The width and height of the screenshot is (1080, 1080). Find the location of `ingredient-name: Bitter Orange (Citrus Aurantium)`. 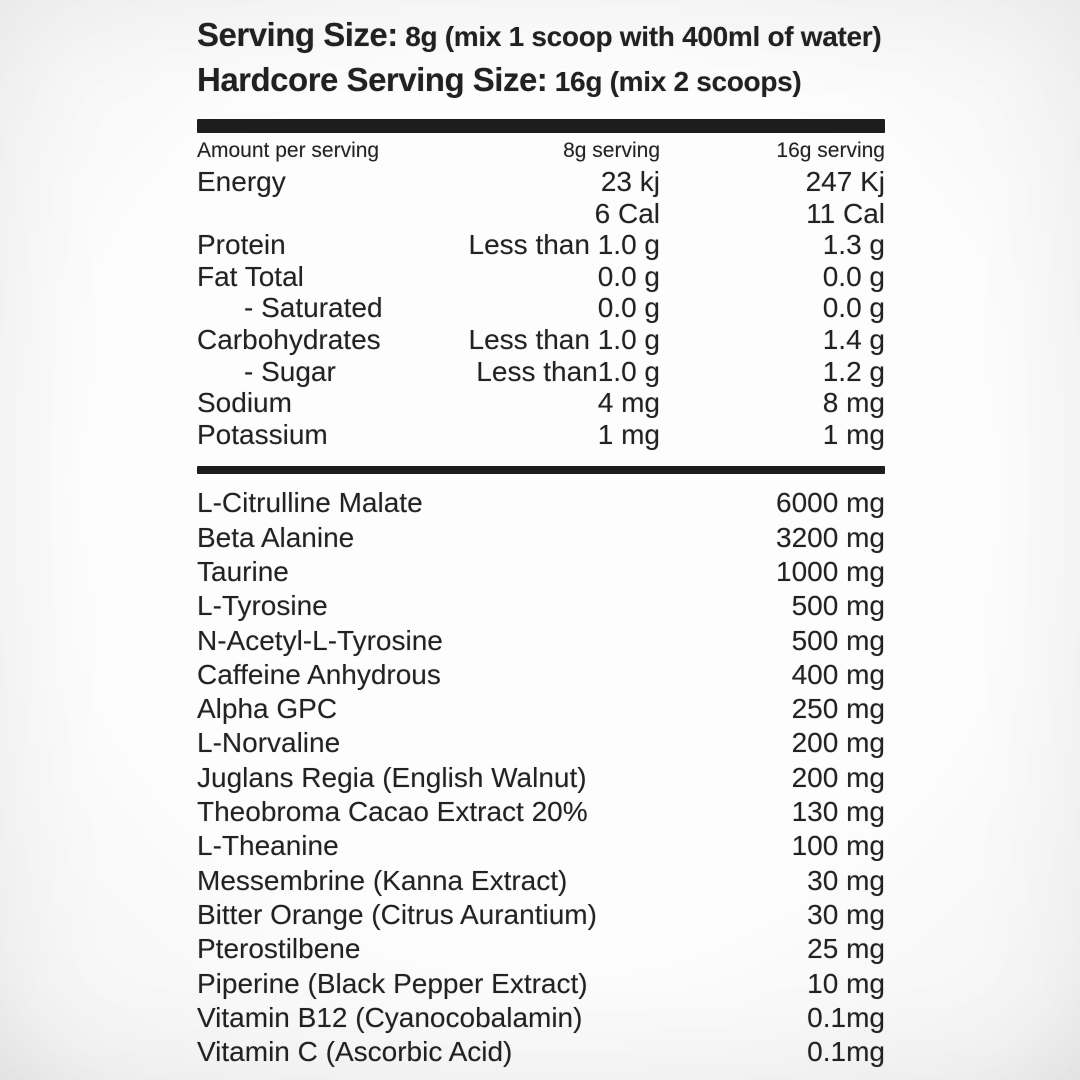

ingredient-name: Bitter Orange (Citrus Aurantium) is located at coordinates (397, 914).